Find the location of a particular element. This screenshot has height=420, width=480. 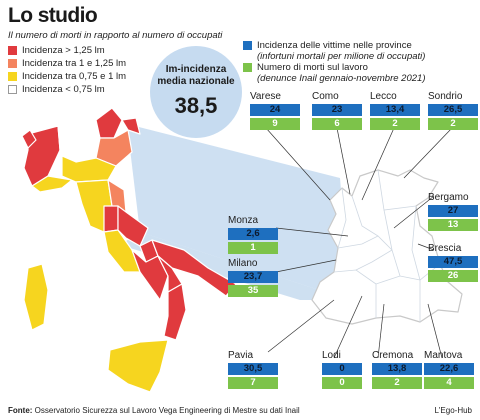

leader-mantova is located at coordinates (435, 331).